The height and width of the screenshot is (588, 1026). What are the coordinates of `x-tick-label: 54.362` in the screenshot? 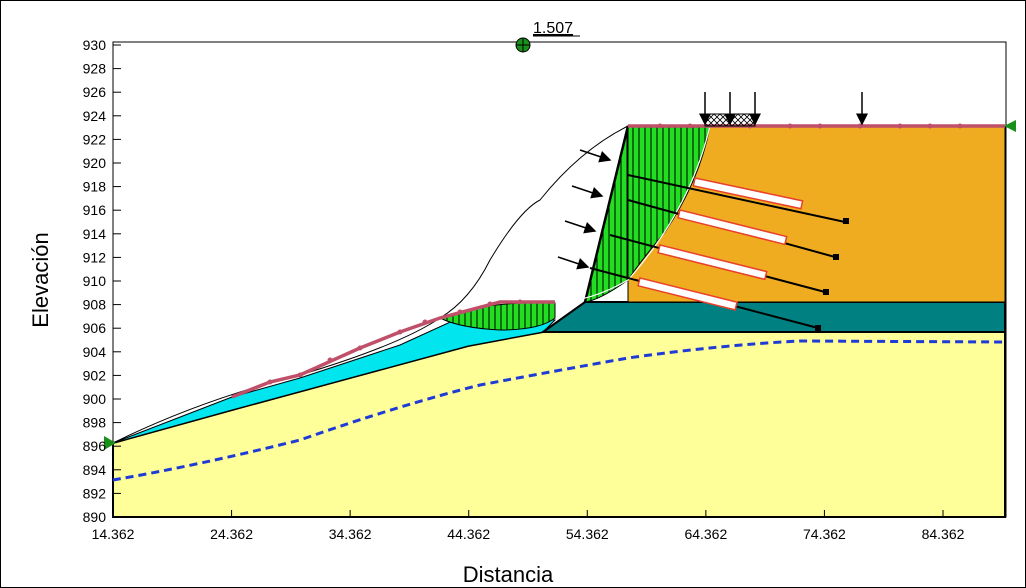 It's located at (587, 534).